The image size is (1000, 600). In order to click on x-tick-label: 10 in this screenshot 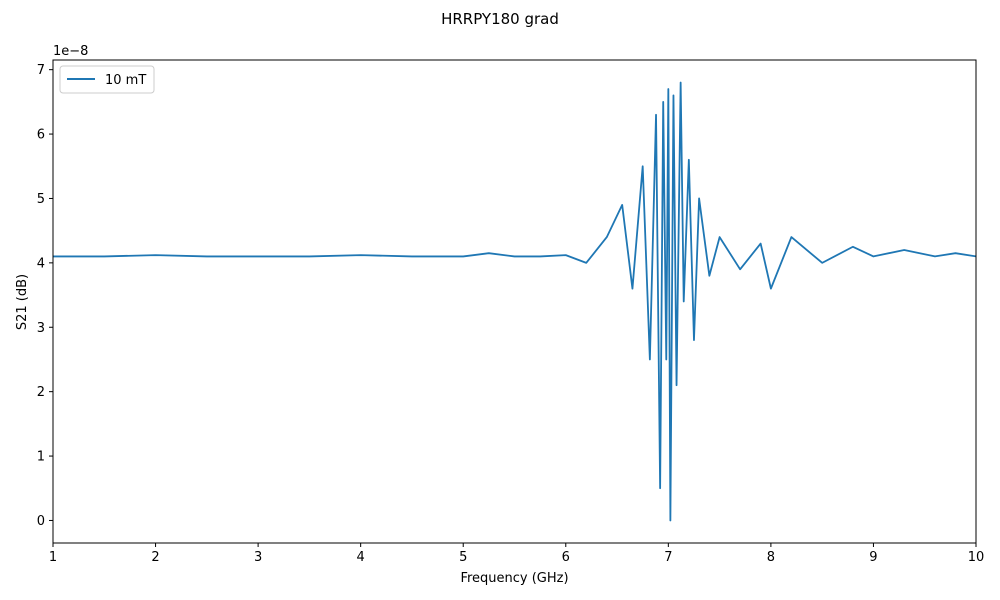, I will do `click(976, 557)`.